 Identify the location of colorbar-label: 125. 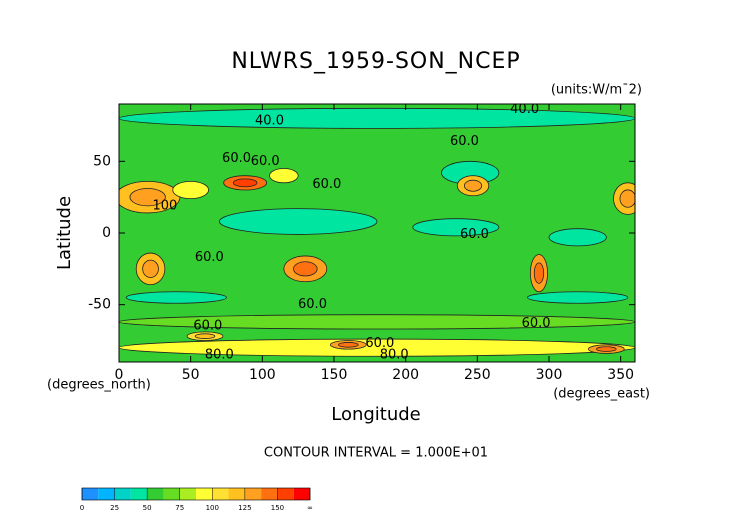
(244, 508).